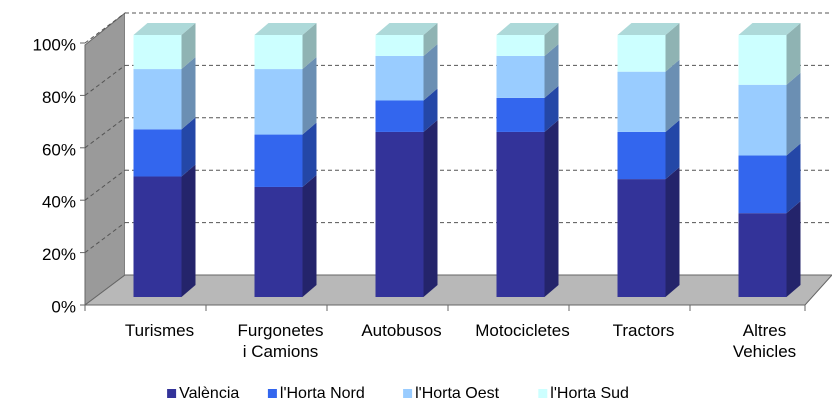  Describe the element at coordinates (643, 330) in the screenshot. I see `x-tick-label: Tractors` at that location.